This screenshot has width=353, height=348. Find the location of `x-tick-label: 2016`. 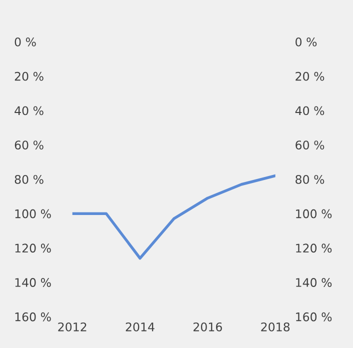

x-tick-label: 2016 is located at coordinates (208, 327).